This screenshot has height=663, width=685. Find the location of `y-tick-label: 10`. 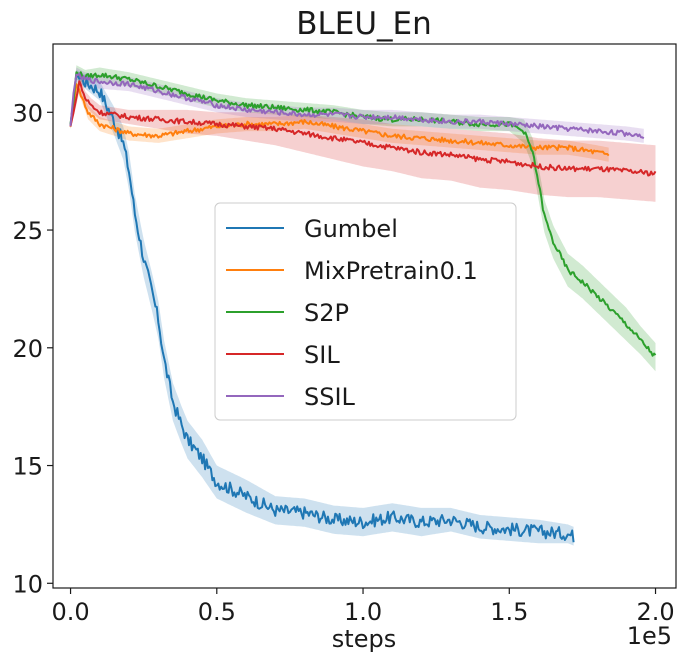

y-tick-label: 10 is located at coordinates (27, 584).